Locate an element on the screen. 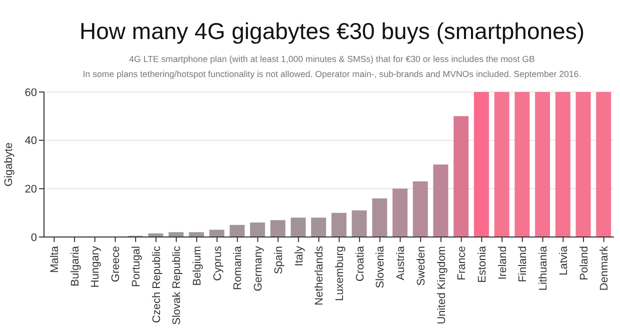 The image size is (620, 335). y-axis-title: Gigabyte is located at coordinates (8, 164).